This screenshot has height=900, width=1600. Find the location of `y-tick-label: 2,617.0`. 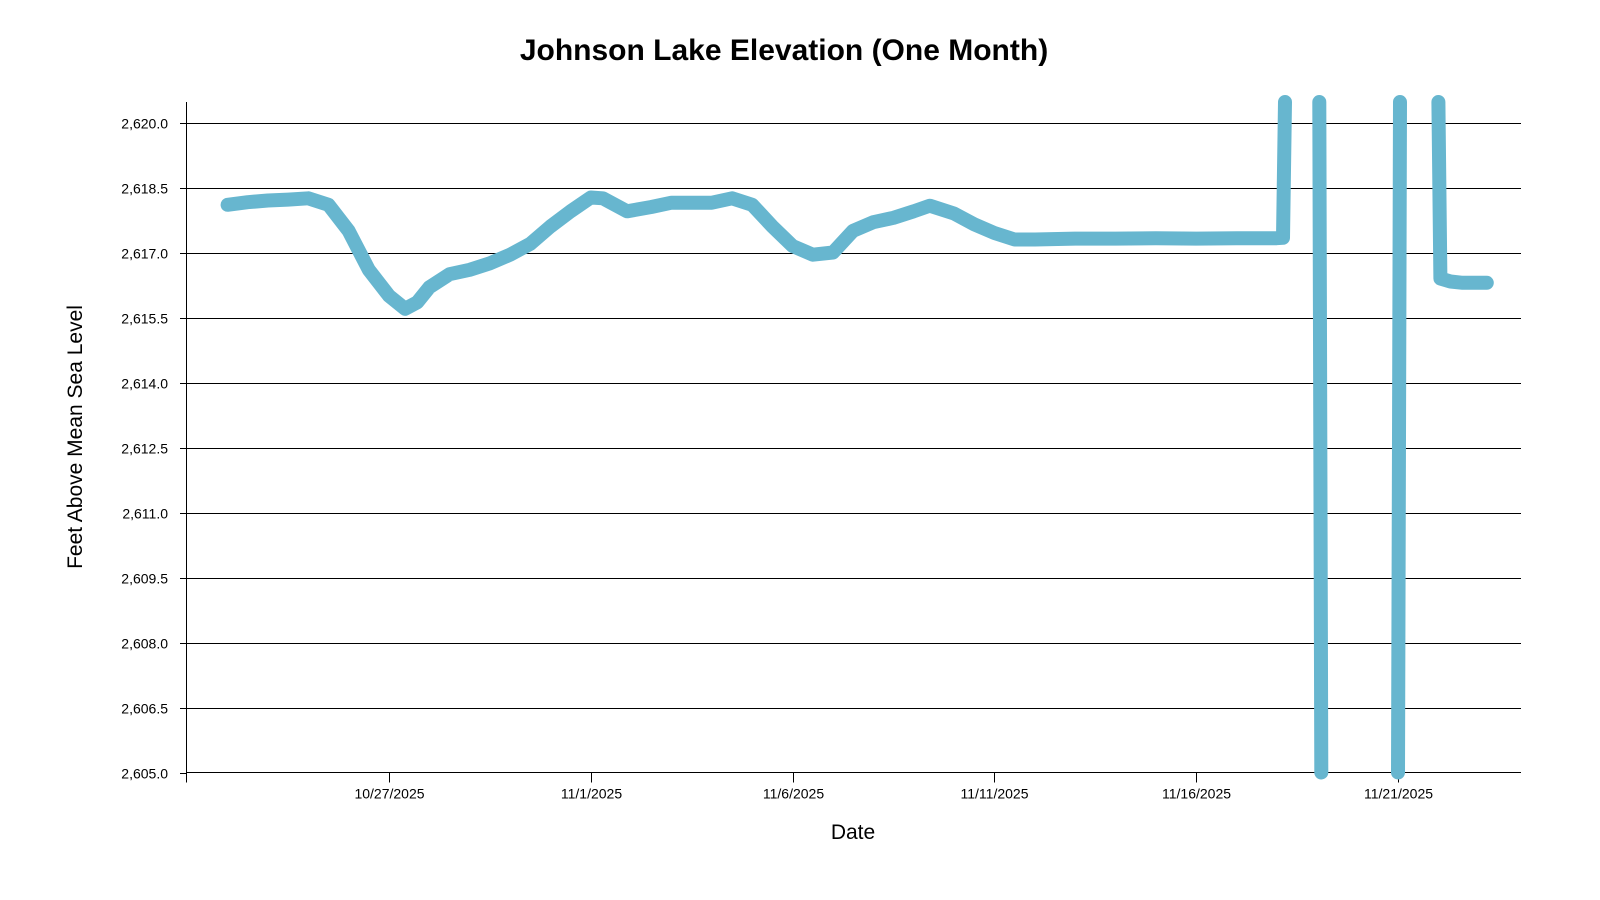

y-tick-label: 2,617.0 is located at coordinates (144, 254).